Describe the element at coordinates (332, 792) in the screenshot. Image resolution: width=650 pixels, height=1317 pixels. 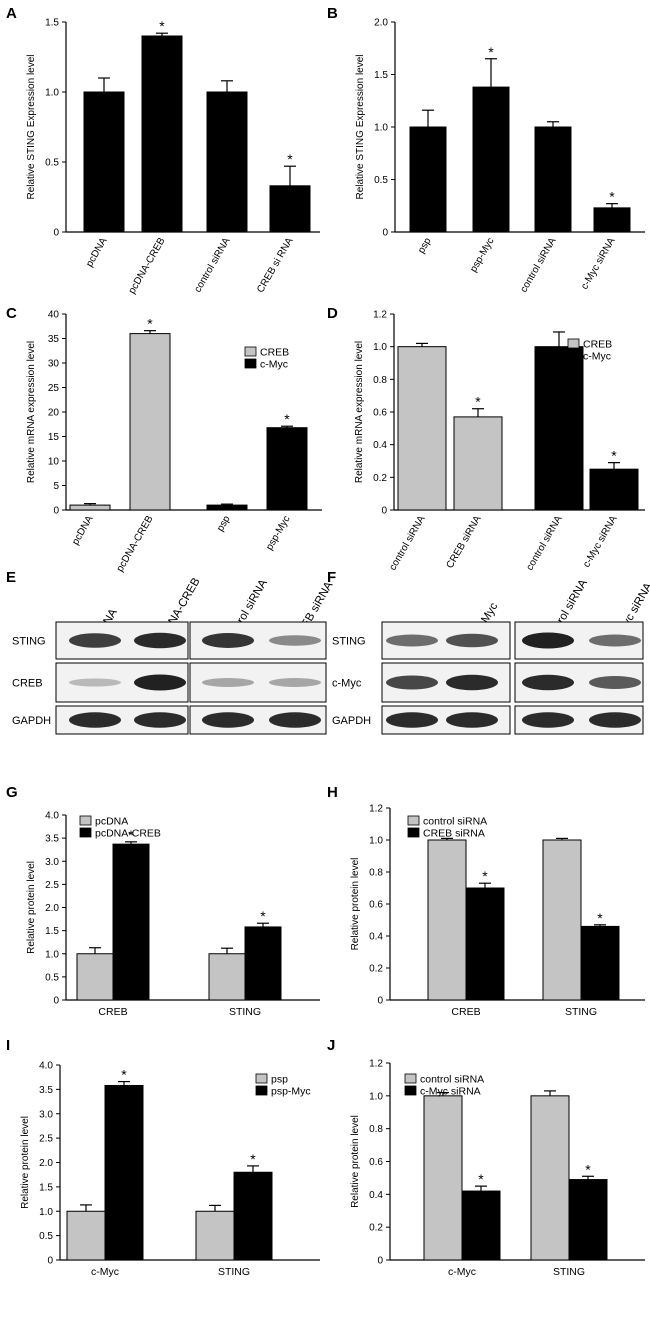
I see `panel-label-h: H` at that location.